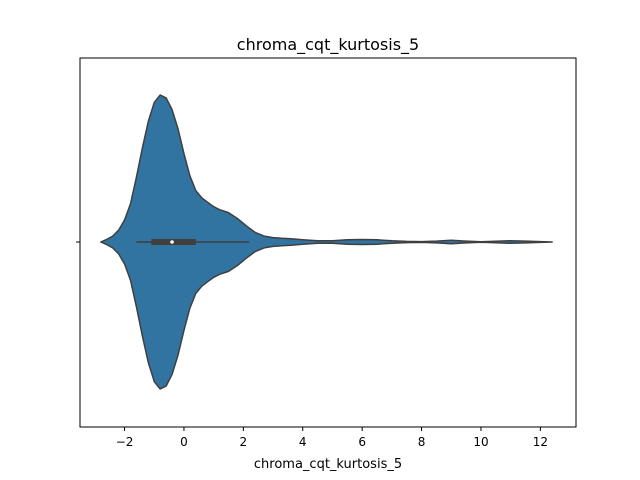 The height and width of the screenshot is (480, 640). I want to click on x-tick-label: −2, so click(125, 442).